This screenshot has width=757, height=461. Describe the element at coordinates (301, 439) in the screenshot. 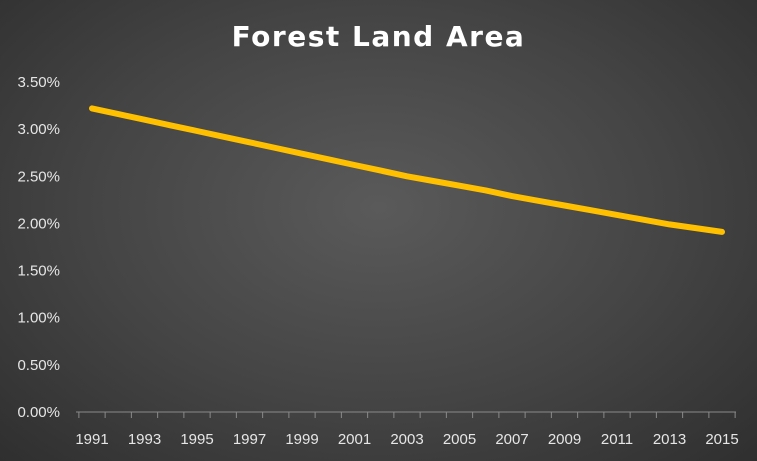

I see `x-tick-label: 1999` at that location.